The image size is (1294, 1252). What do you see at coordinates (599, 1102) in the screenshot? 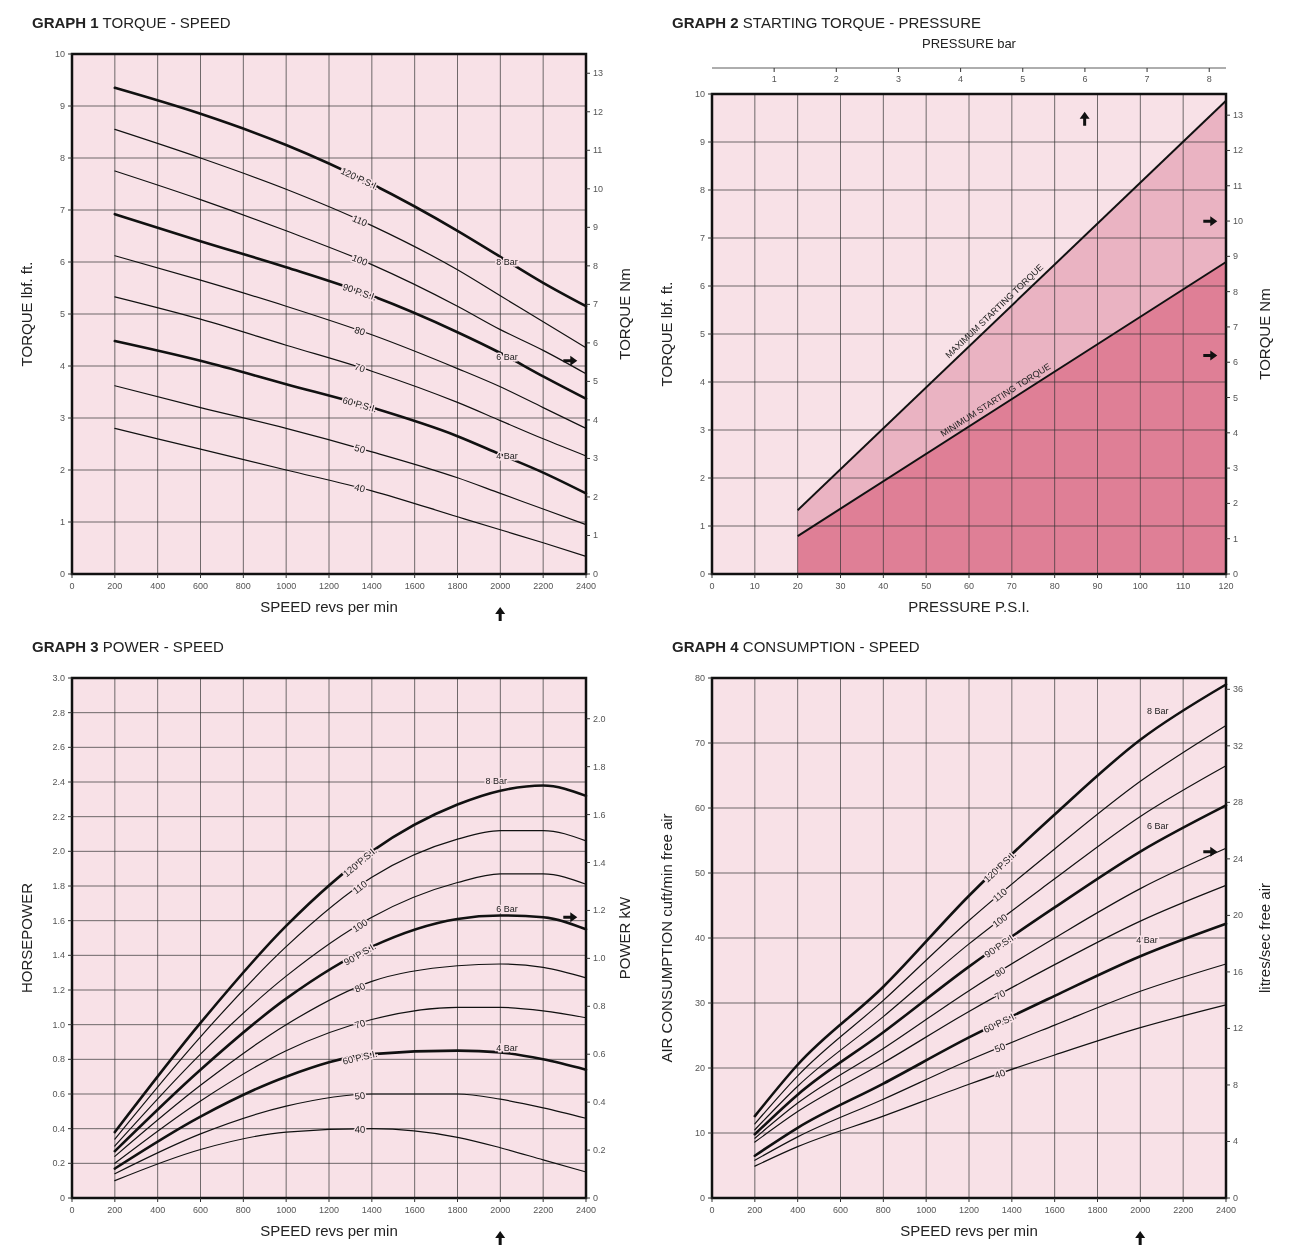
I see `y2-tick-label: 0.4` at bounding box center [599, 1102].